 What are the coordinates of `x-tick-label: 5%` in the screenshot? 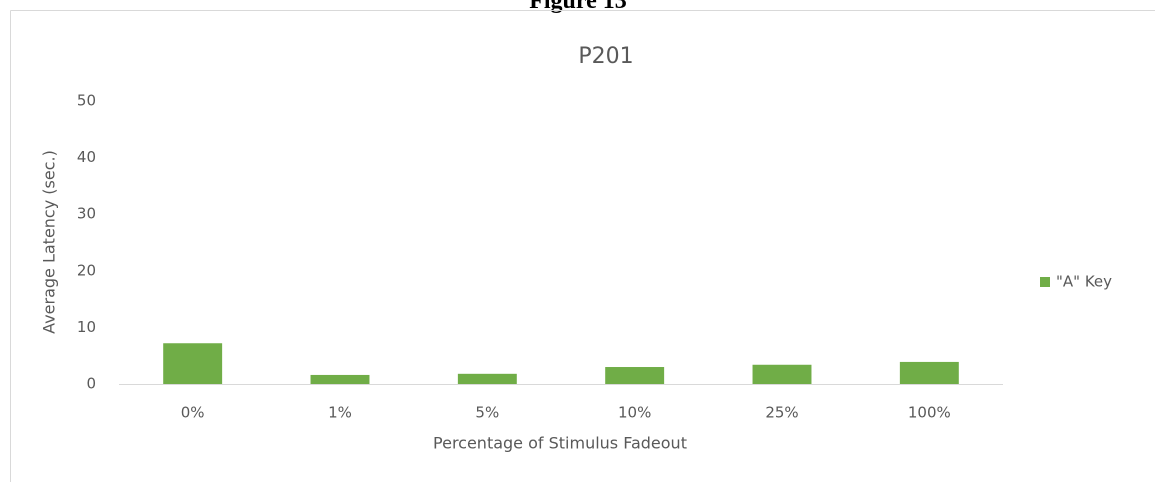 It's located at (487, 413).